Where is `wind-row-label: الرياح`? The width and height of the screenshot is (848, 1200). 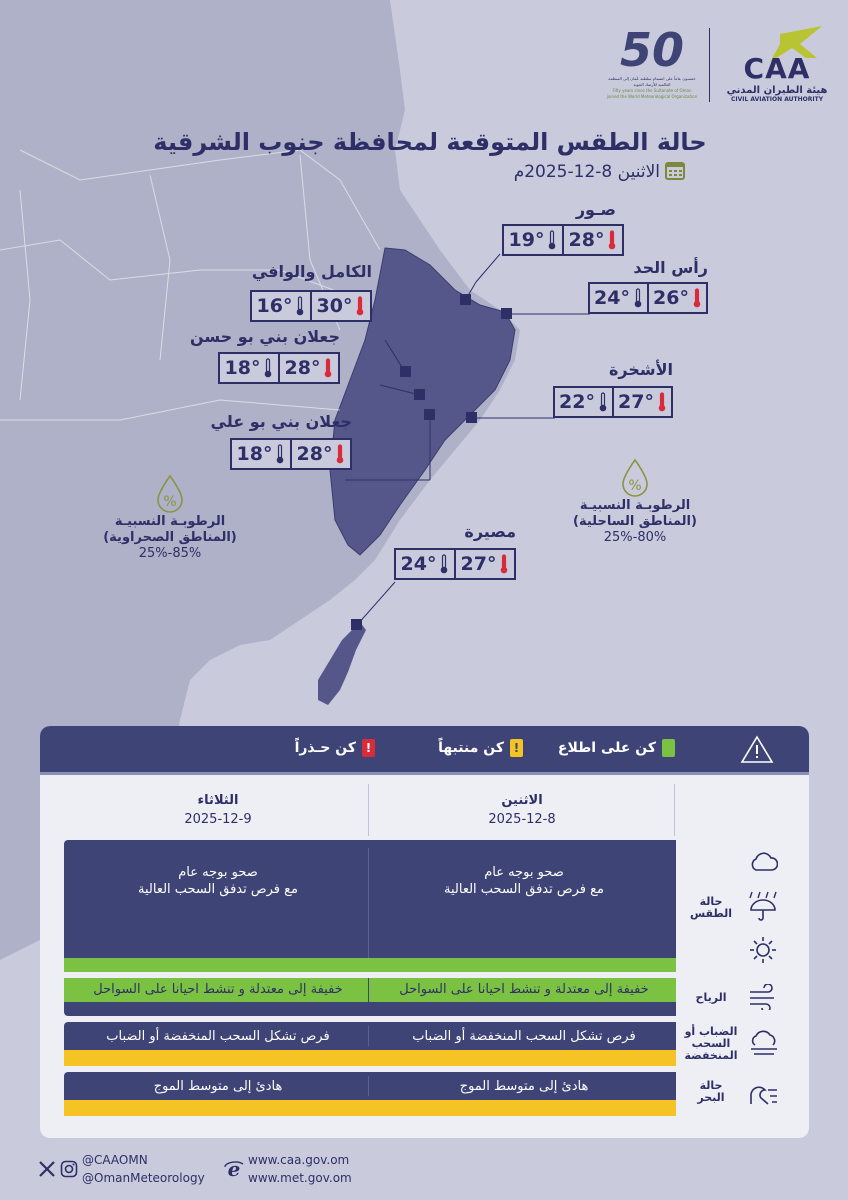 wind-row-label: الرياح is located at coordinates (711, 997).